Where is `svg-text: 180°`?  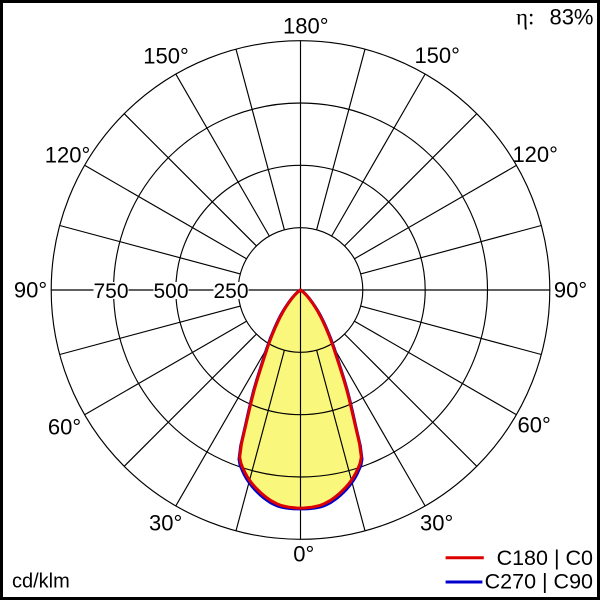 svg-text: 180° is located at coordinates (306, 26).